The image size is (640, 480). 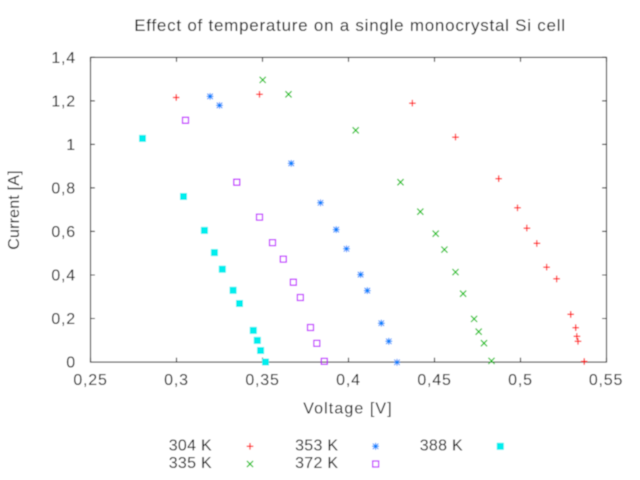 I want to click on svg-text: 1, so click(x=71, y=145).